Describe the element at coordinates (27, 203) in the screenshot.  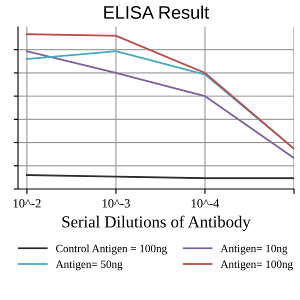
I see `x-tick-label: 10^-2` at that location.